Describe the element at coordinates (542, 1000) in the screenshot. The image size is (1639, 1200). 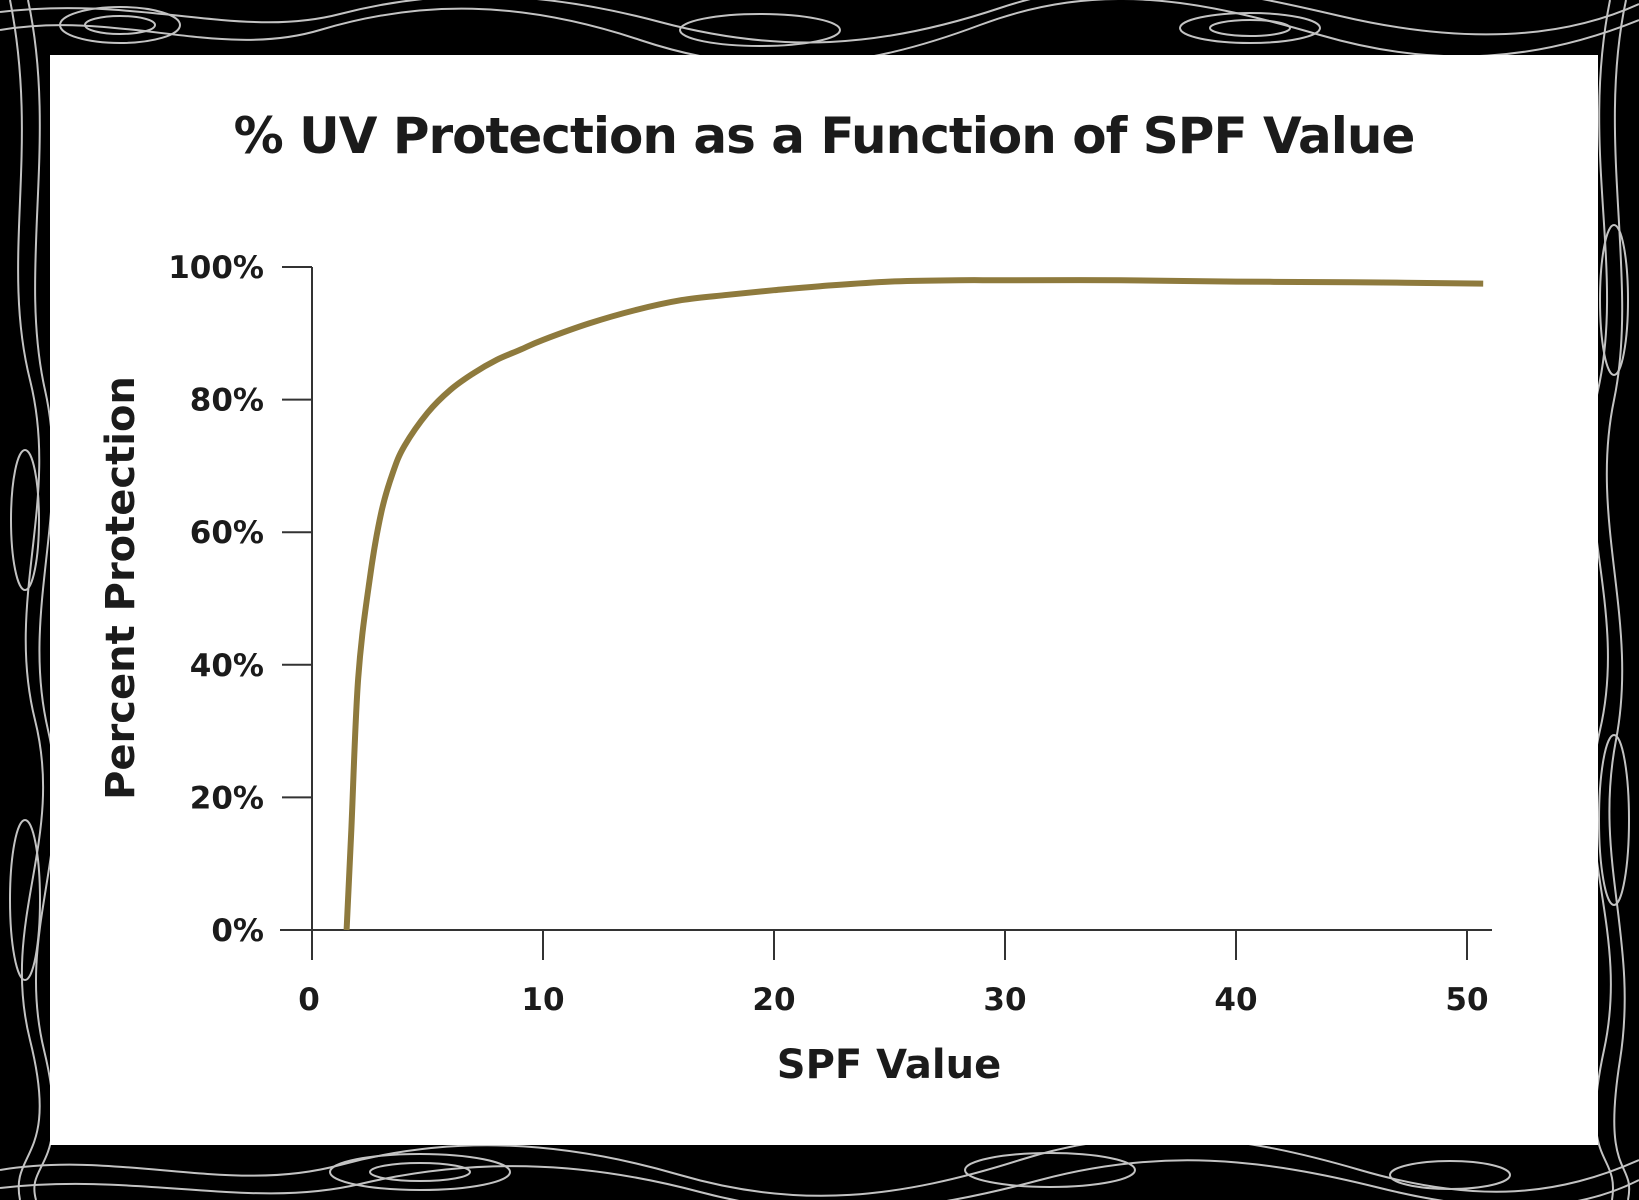
I see `x-tick-label: 10` at that location.